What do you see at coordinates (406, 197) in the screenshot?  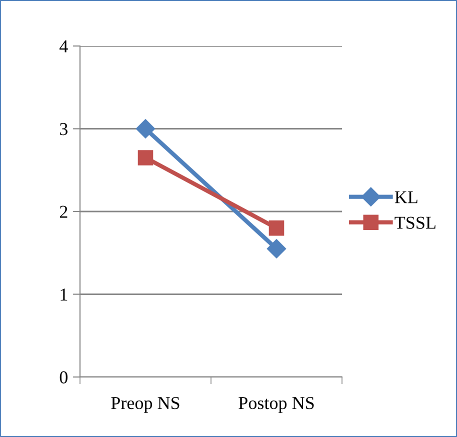 I see `legend-label: KL` at bounding box center [406, 197].